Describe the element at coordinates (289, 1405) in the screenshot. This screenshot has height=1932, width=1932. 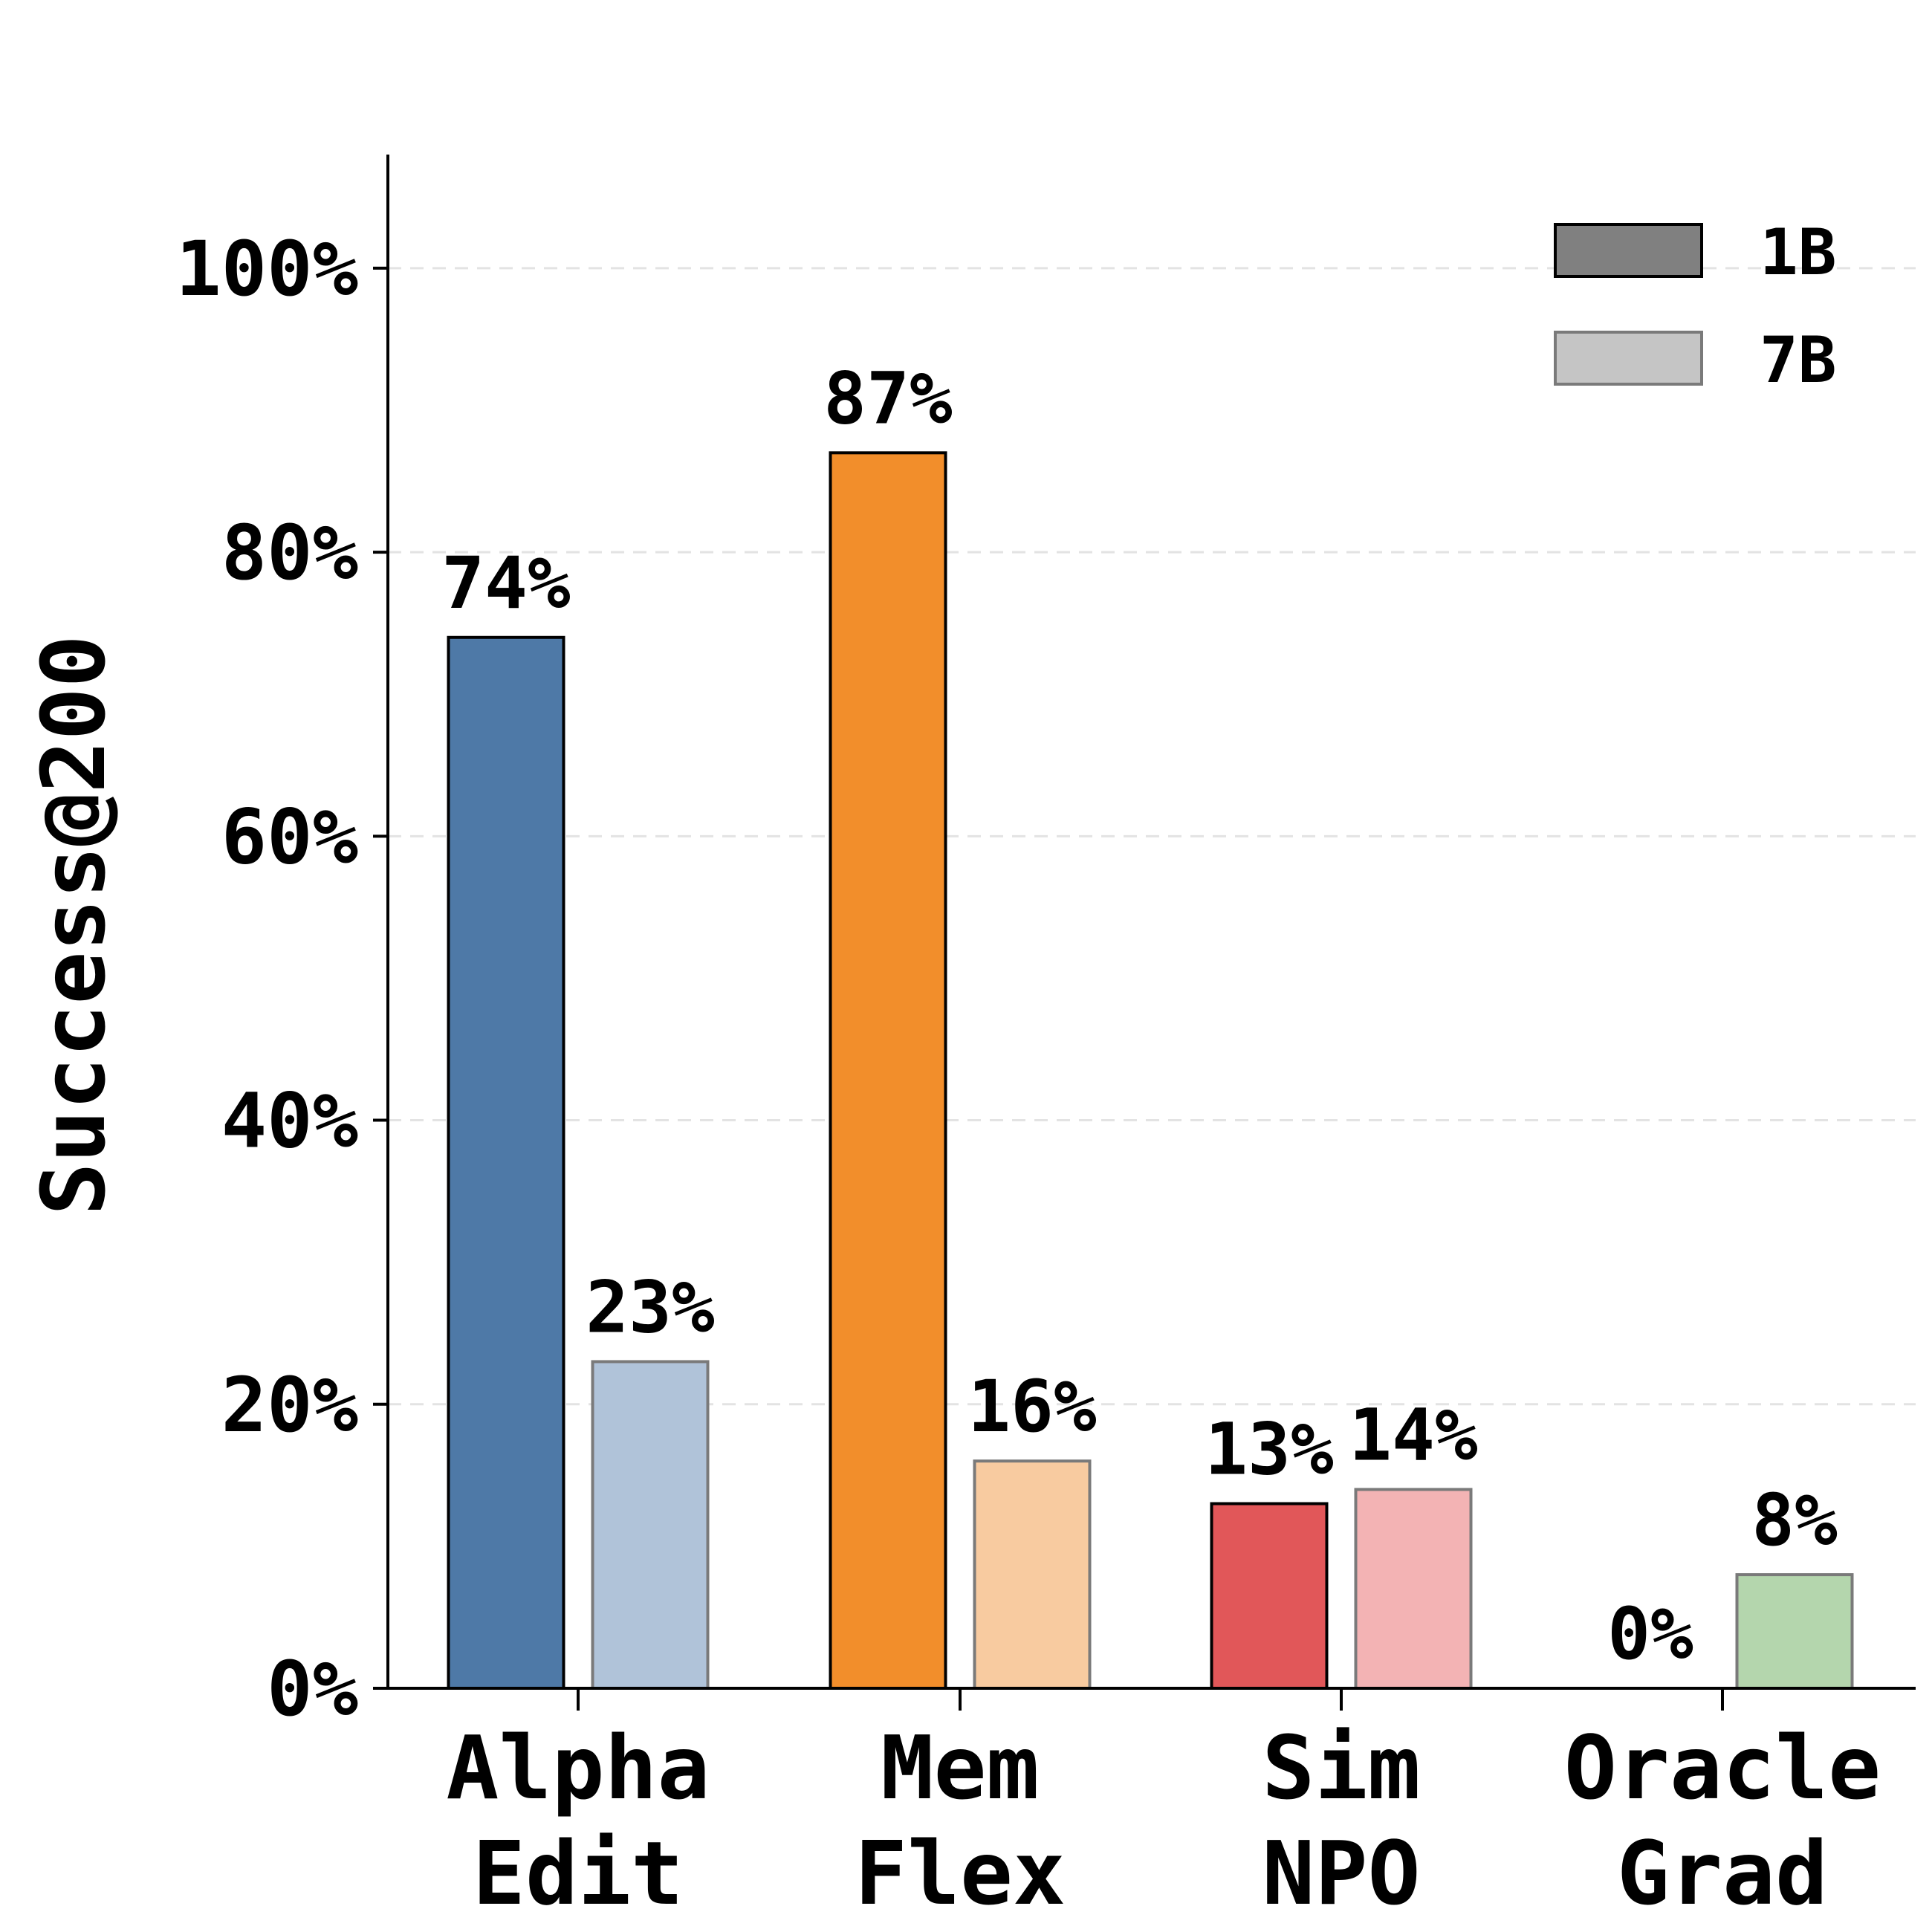
I see `y-tick-label: 20%` at that location.